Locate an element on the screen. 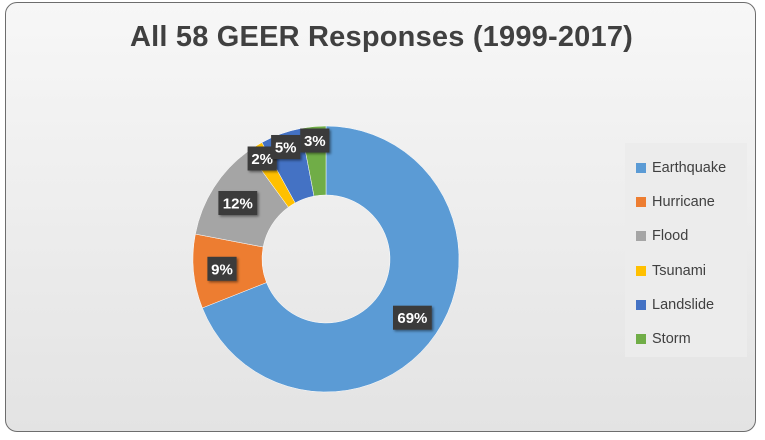 This screenshot has width=765, height=440. data-label-text: 2% is located at coordinates (262, 159).